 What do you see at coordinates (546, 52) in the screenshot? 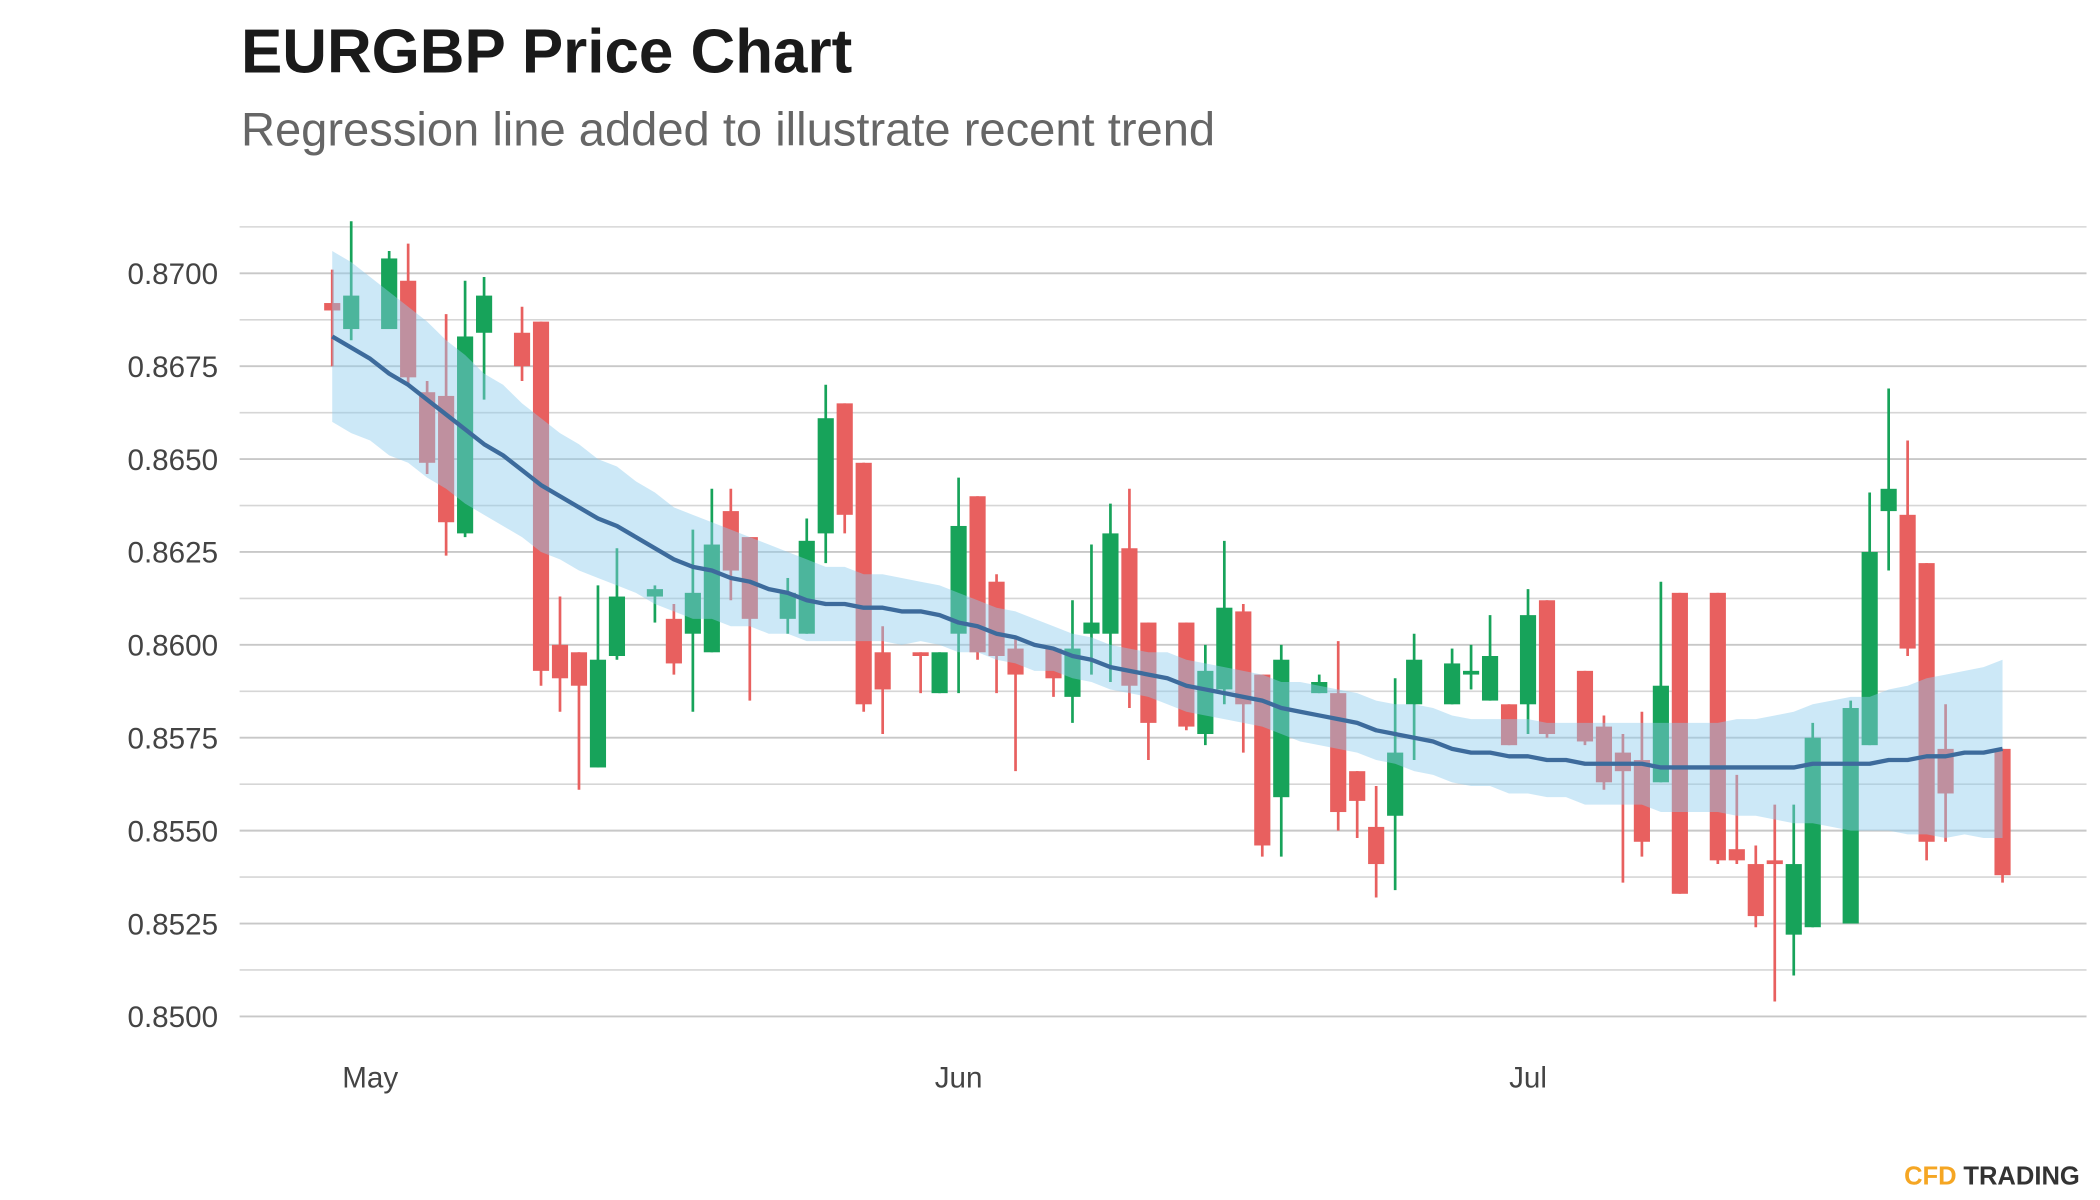
I see `chart-title: EURGBP Price Chart` at bounding box center [546, 52].